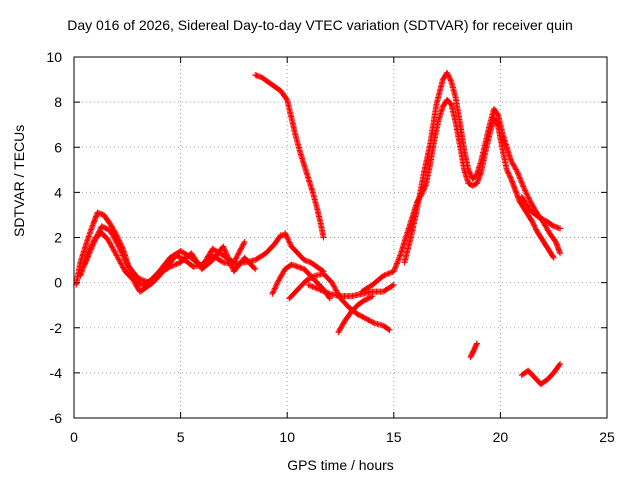 This screenshot has width=640, height=480. Describe the element at coordinates (473, 350) in the screenshot. I see `series-arc-m` at that location.